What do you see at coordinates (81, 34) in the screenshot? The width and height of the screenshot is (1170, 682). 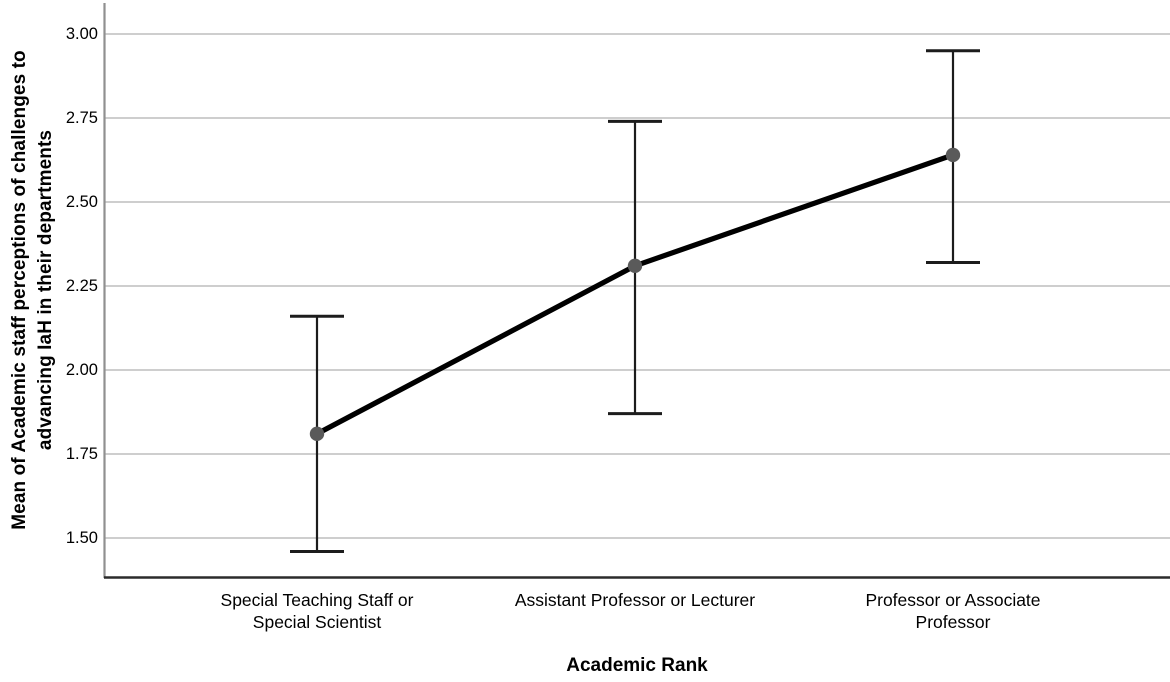 I see `y-tick-label: 3.00` at bounding box center [81, 34].